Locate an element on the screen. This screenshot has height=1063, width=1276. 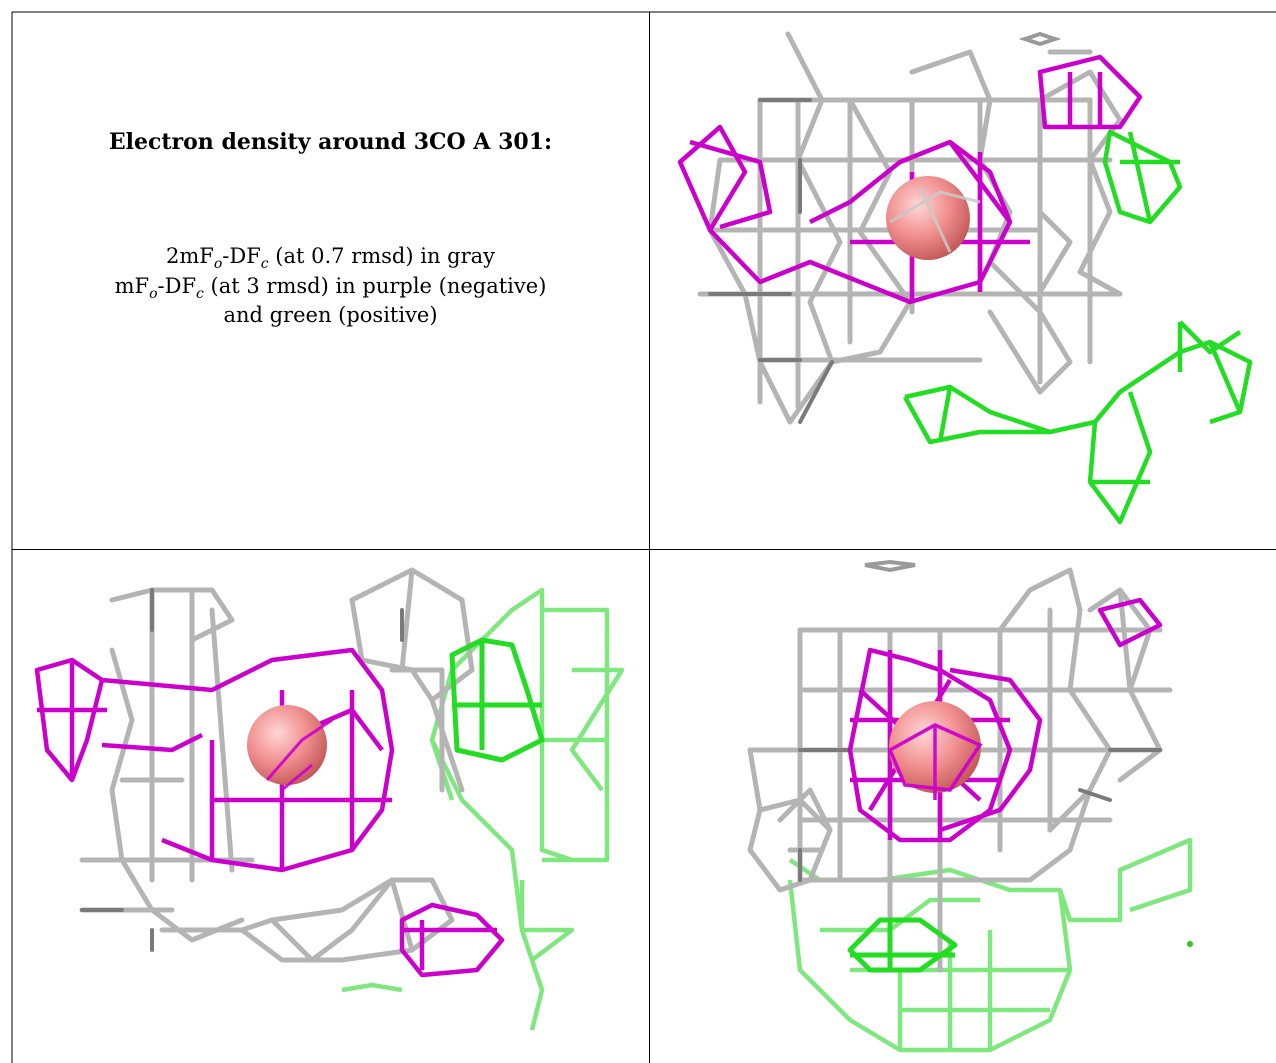
green-blip is located at coordinates (1190, 944).